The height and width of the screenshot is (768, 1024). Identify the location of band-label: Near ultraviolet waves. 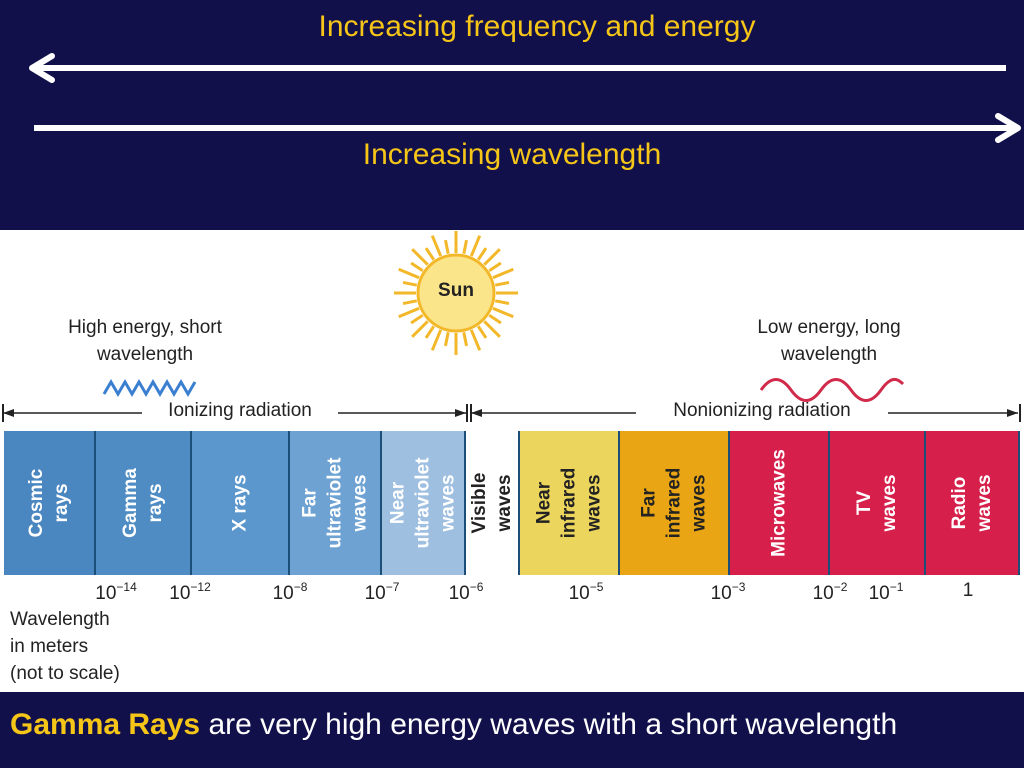
(423, 503).